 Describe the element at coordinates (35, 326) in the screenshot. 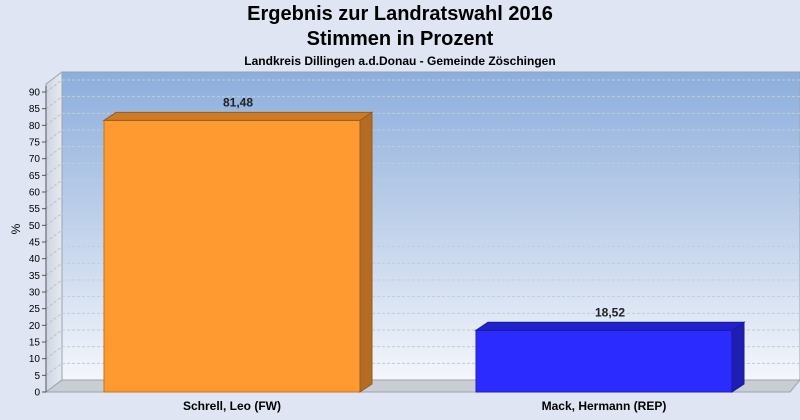

I see `y-tick-label: 20` at that location.